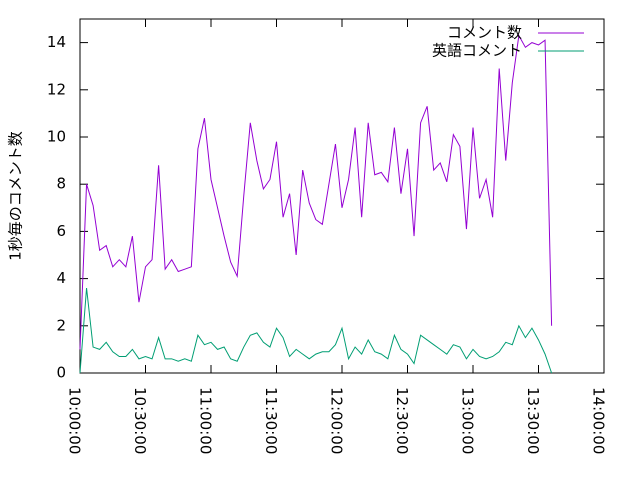  I want to click on legend-label: 英語コメント, so click(477, 51).